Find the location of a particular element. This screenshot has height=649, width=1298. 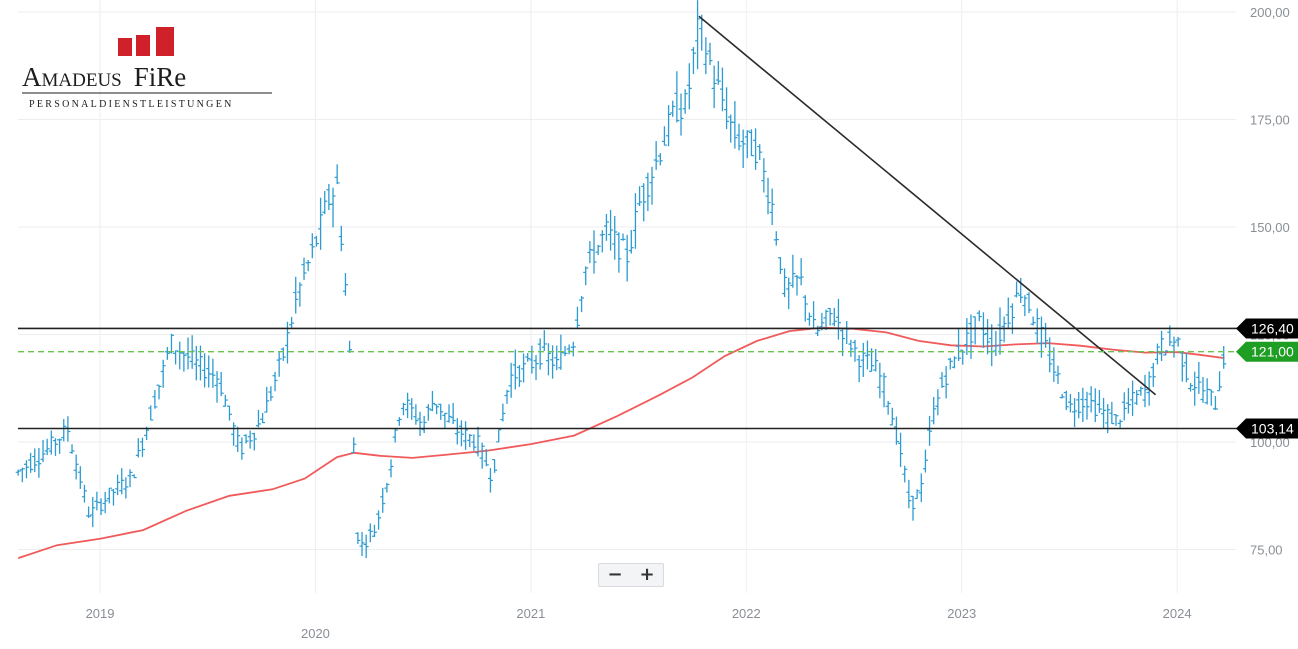

y-tick-label: 75,00 is located at coordinates (1266, 550).